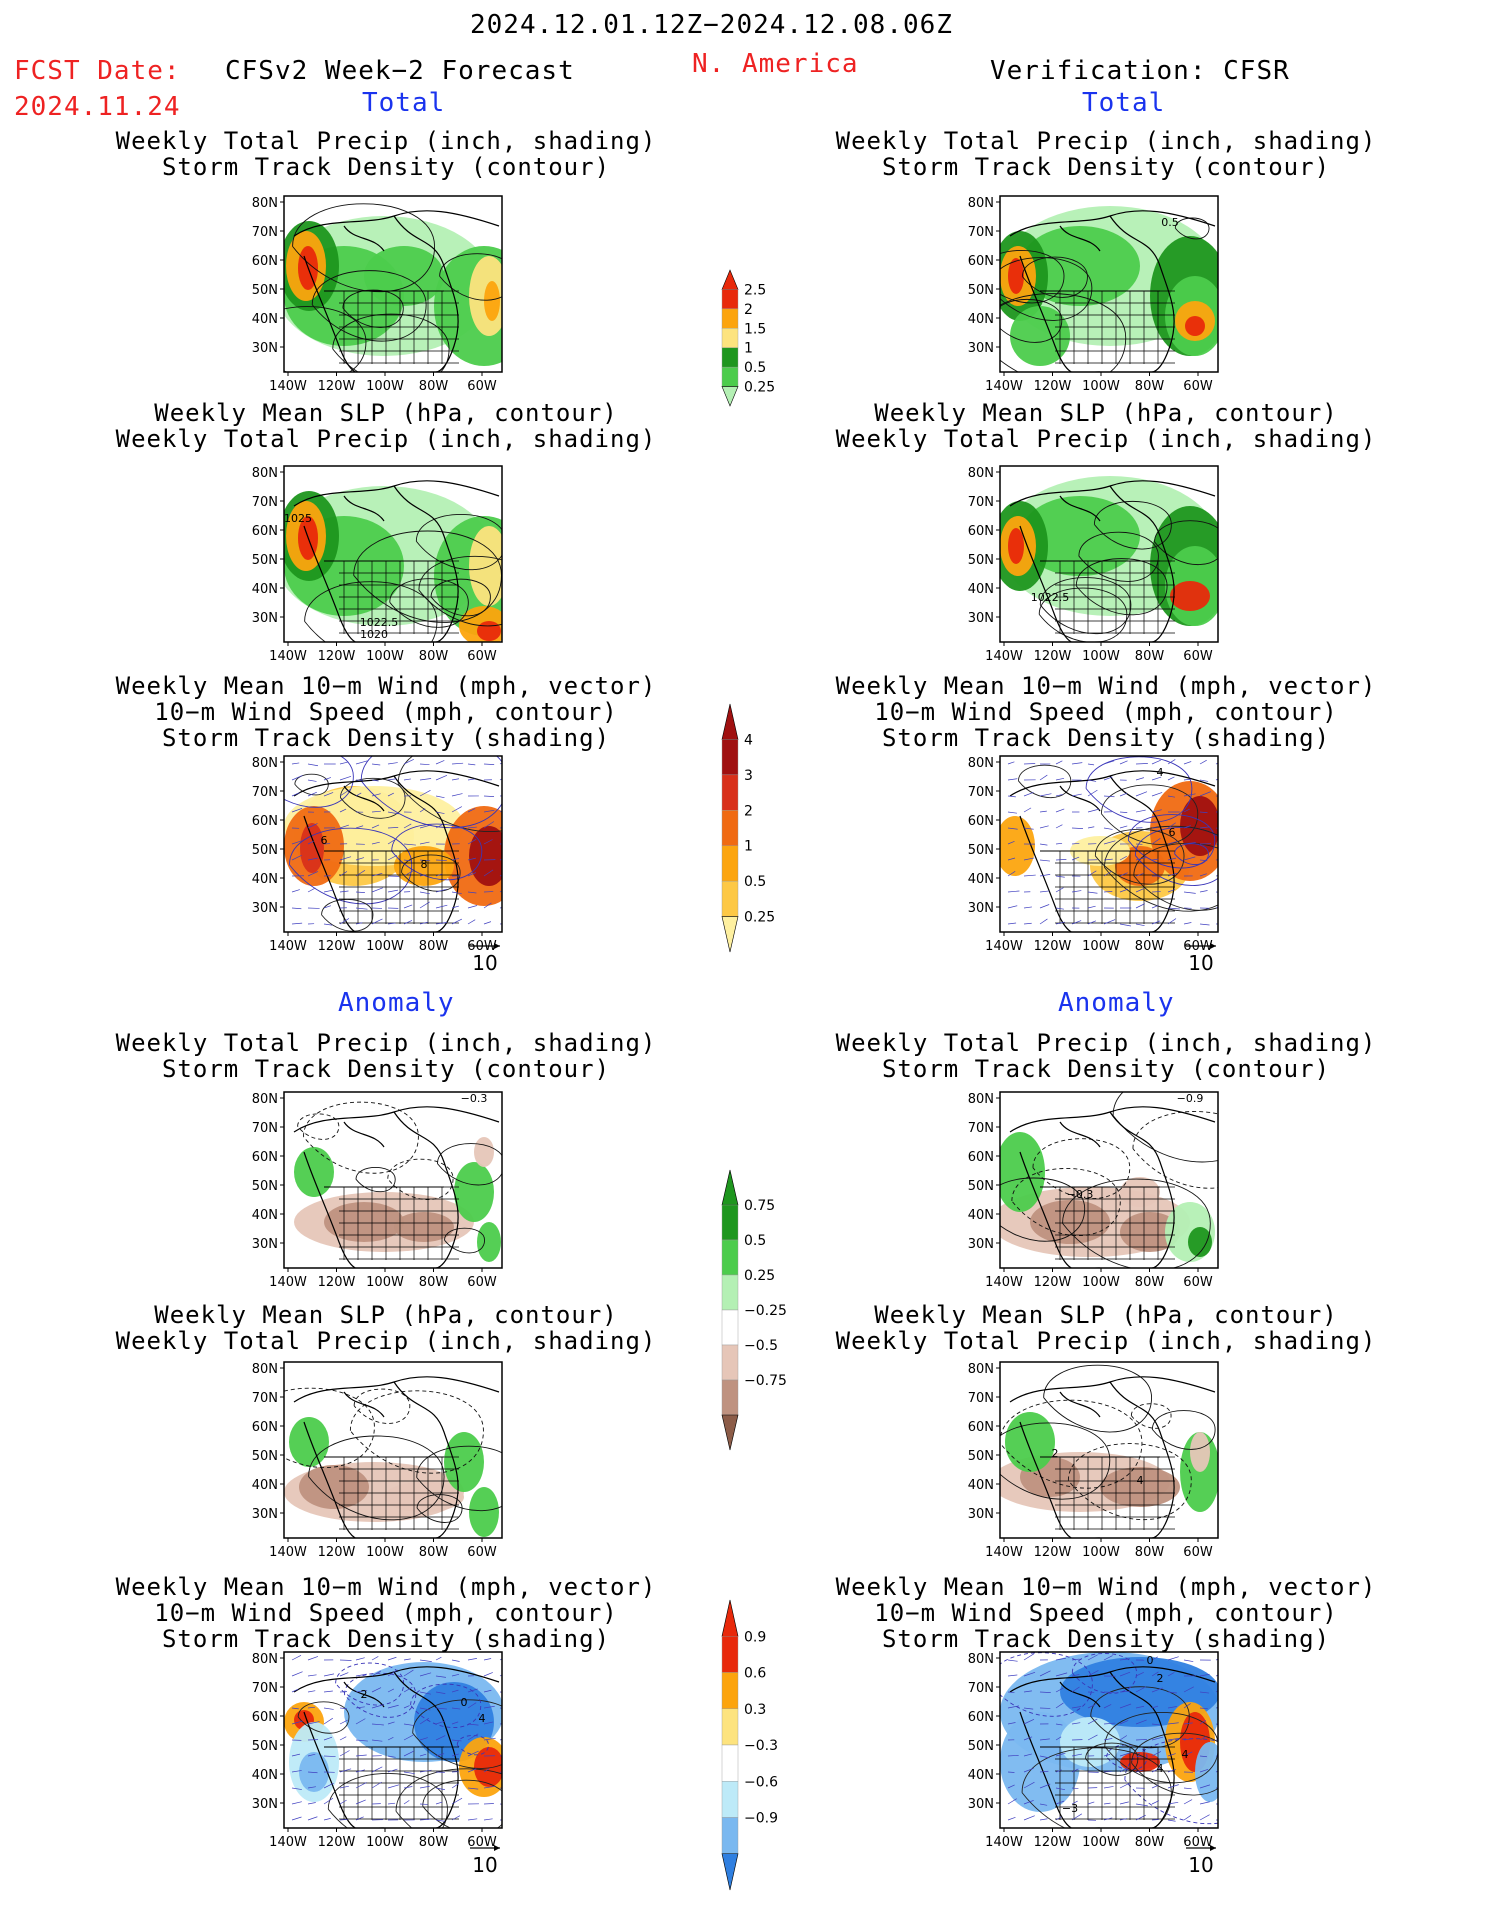  Describe the element at coordinates (1213, 946) in the screenshot. I see `reference-arrow-head` at that location.